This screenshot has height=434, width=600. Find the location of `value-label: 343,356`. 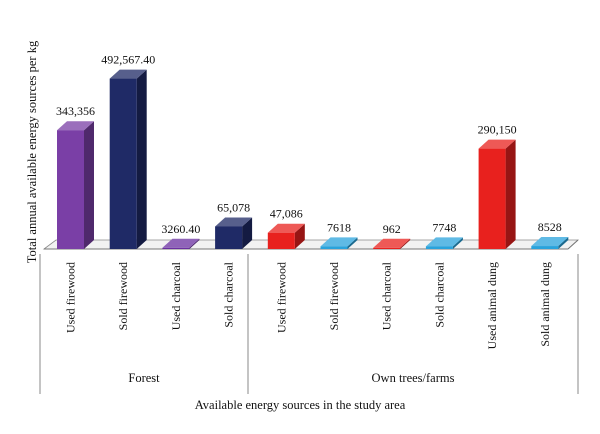

value-label: 343,356 is located at coordinates (75, 111).